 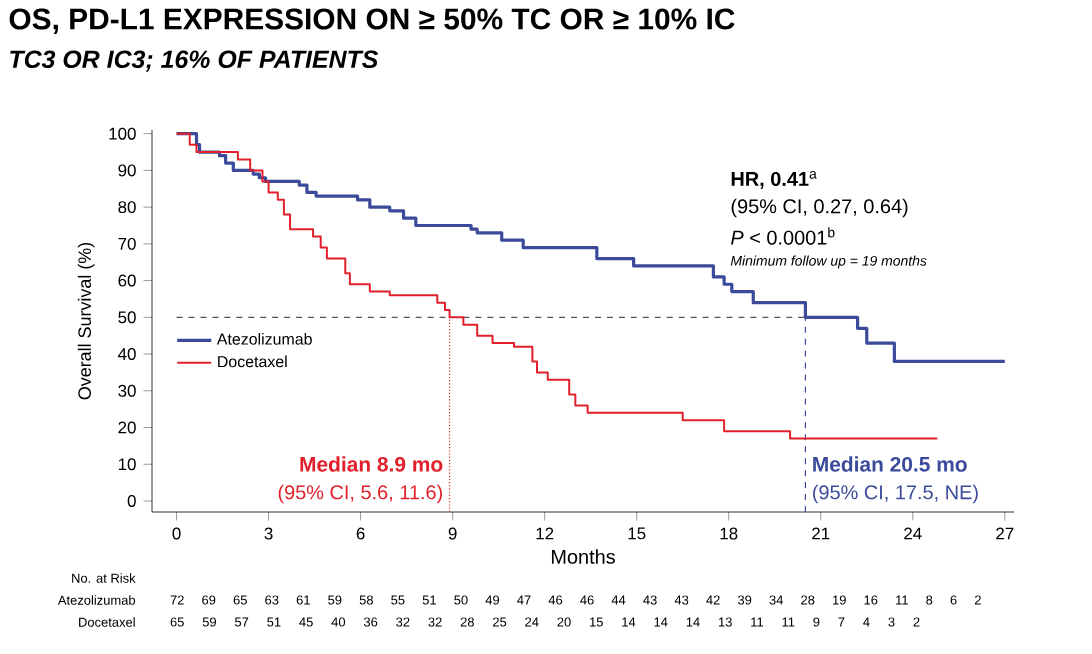 I want to click on x-axis-title: Months, so click(x=583, y=556).